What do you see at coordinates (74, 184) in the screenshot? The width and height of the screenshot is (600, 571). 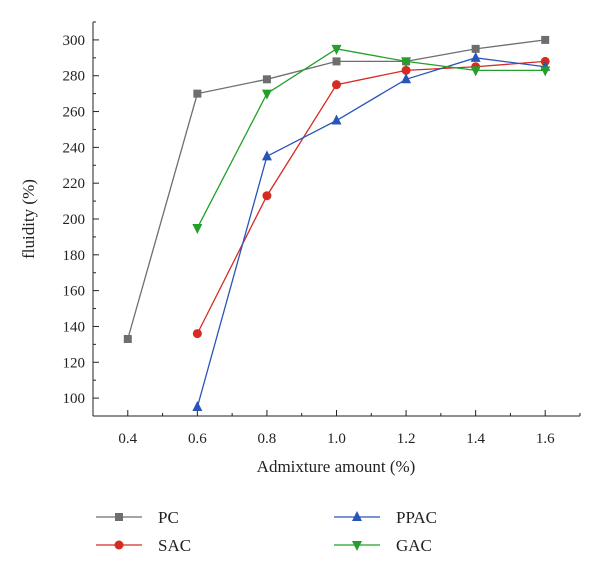 I see `y-tick-label: 220` at bounding box center [74, 184].